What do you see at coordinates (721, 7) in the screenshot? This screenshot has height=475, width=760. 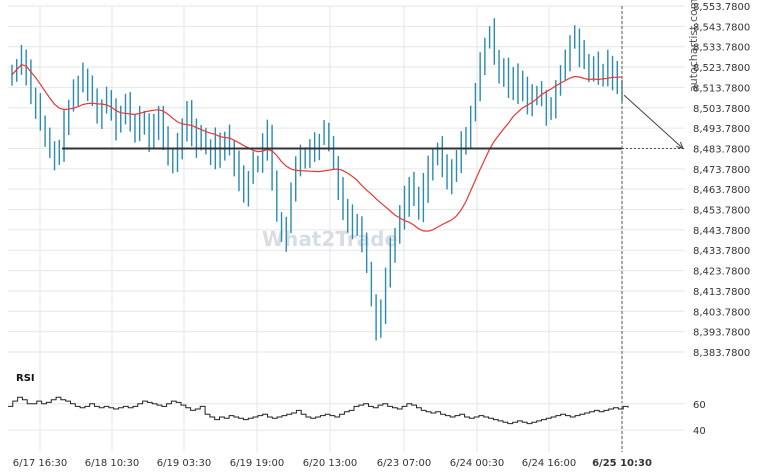 I see `y-tick-label: 8,553.7800` at bounding box center [721, 7].